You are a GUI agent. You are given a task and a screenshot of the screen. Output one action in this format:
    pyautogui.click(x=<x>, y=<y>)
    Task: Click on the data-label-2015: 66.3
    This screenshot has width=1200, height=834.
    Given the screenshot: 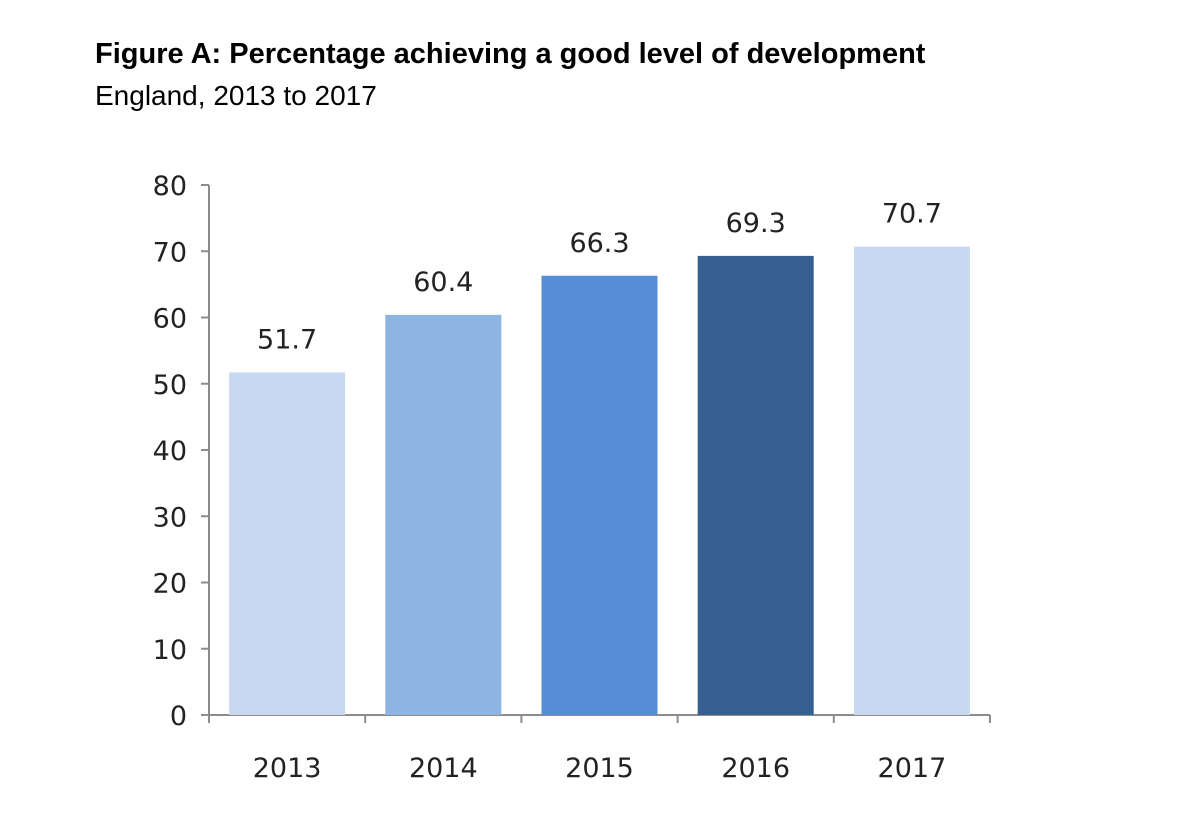 What is the action you would take?
    pyautogui.click(x=599, y=243)
    